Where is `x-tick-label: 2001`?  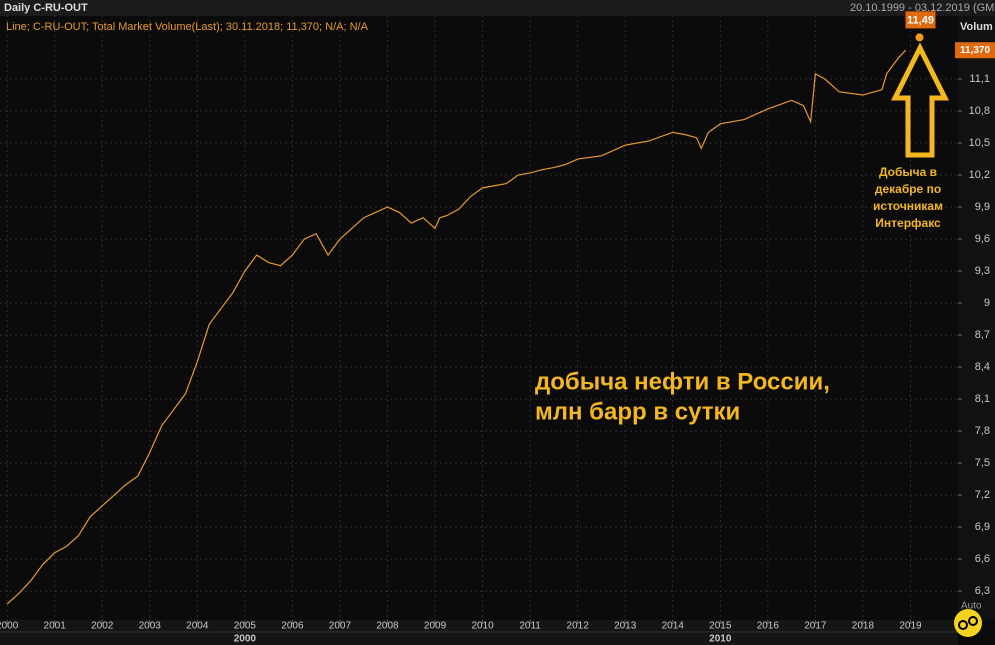
x-tick-label: 2001 is located at coordinates (55, 626).